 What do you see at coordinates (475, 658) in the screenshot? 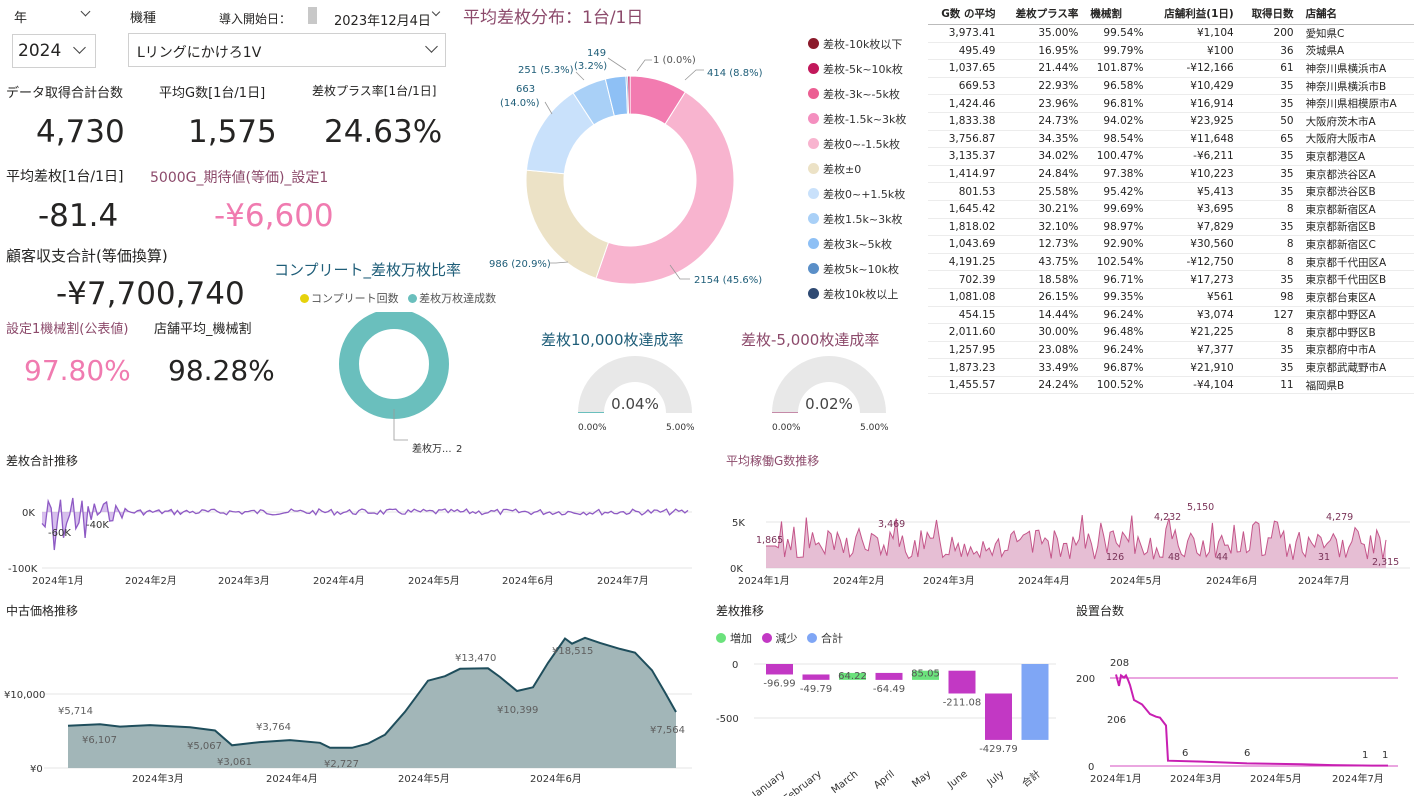
I see `price-label-6: ¥13,470` at bounding box center [475, 658].